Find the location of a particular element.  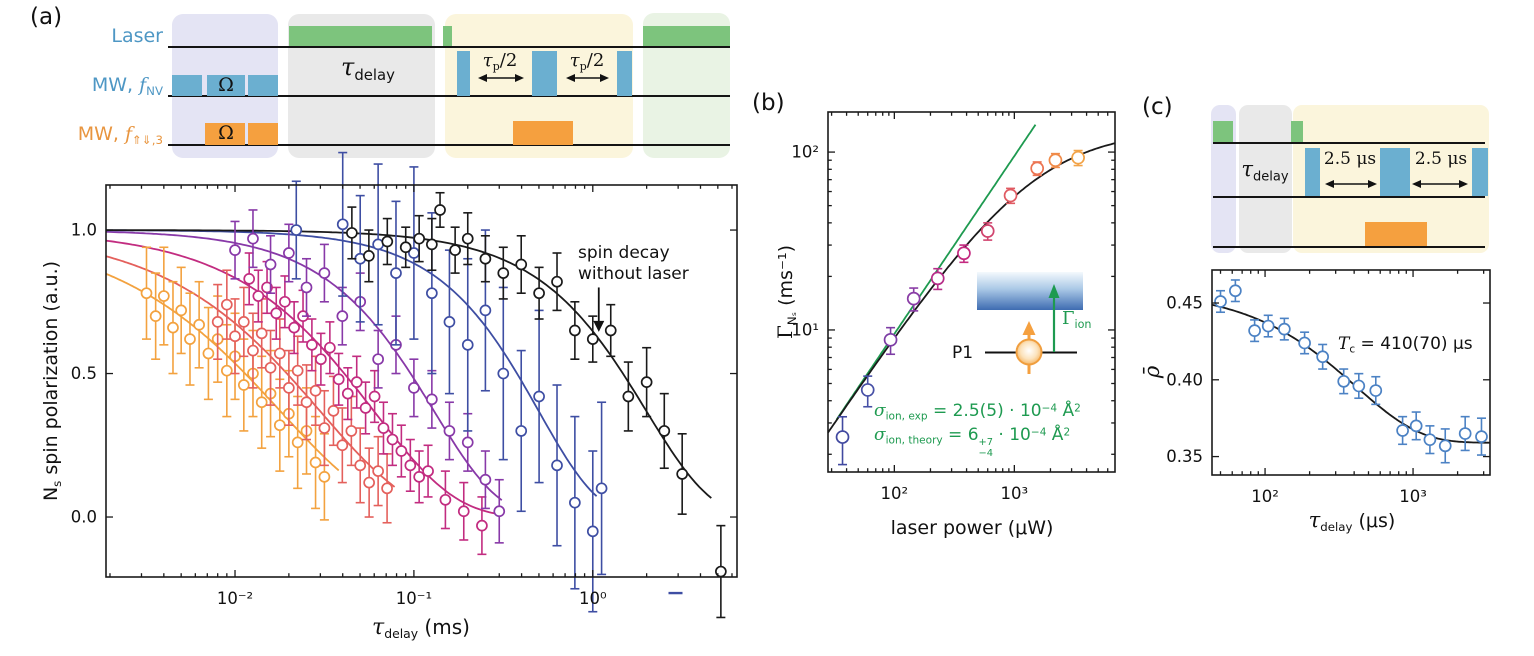

chart-b: 10² 10³ 10¹ 10² is located at coordinates (953, 307).